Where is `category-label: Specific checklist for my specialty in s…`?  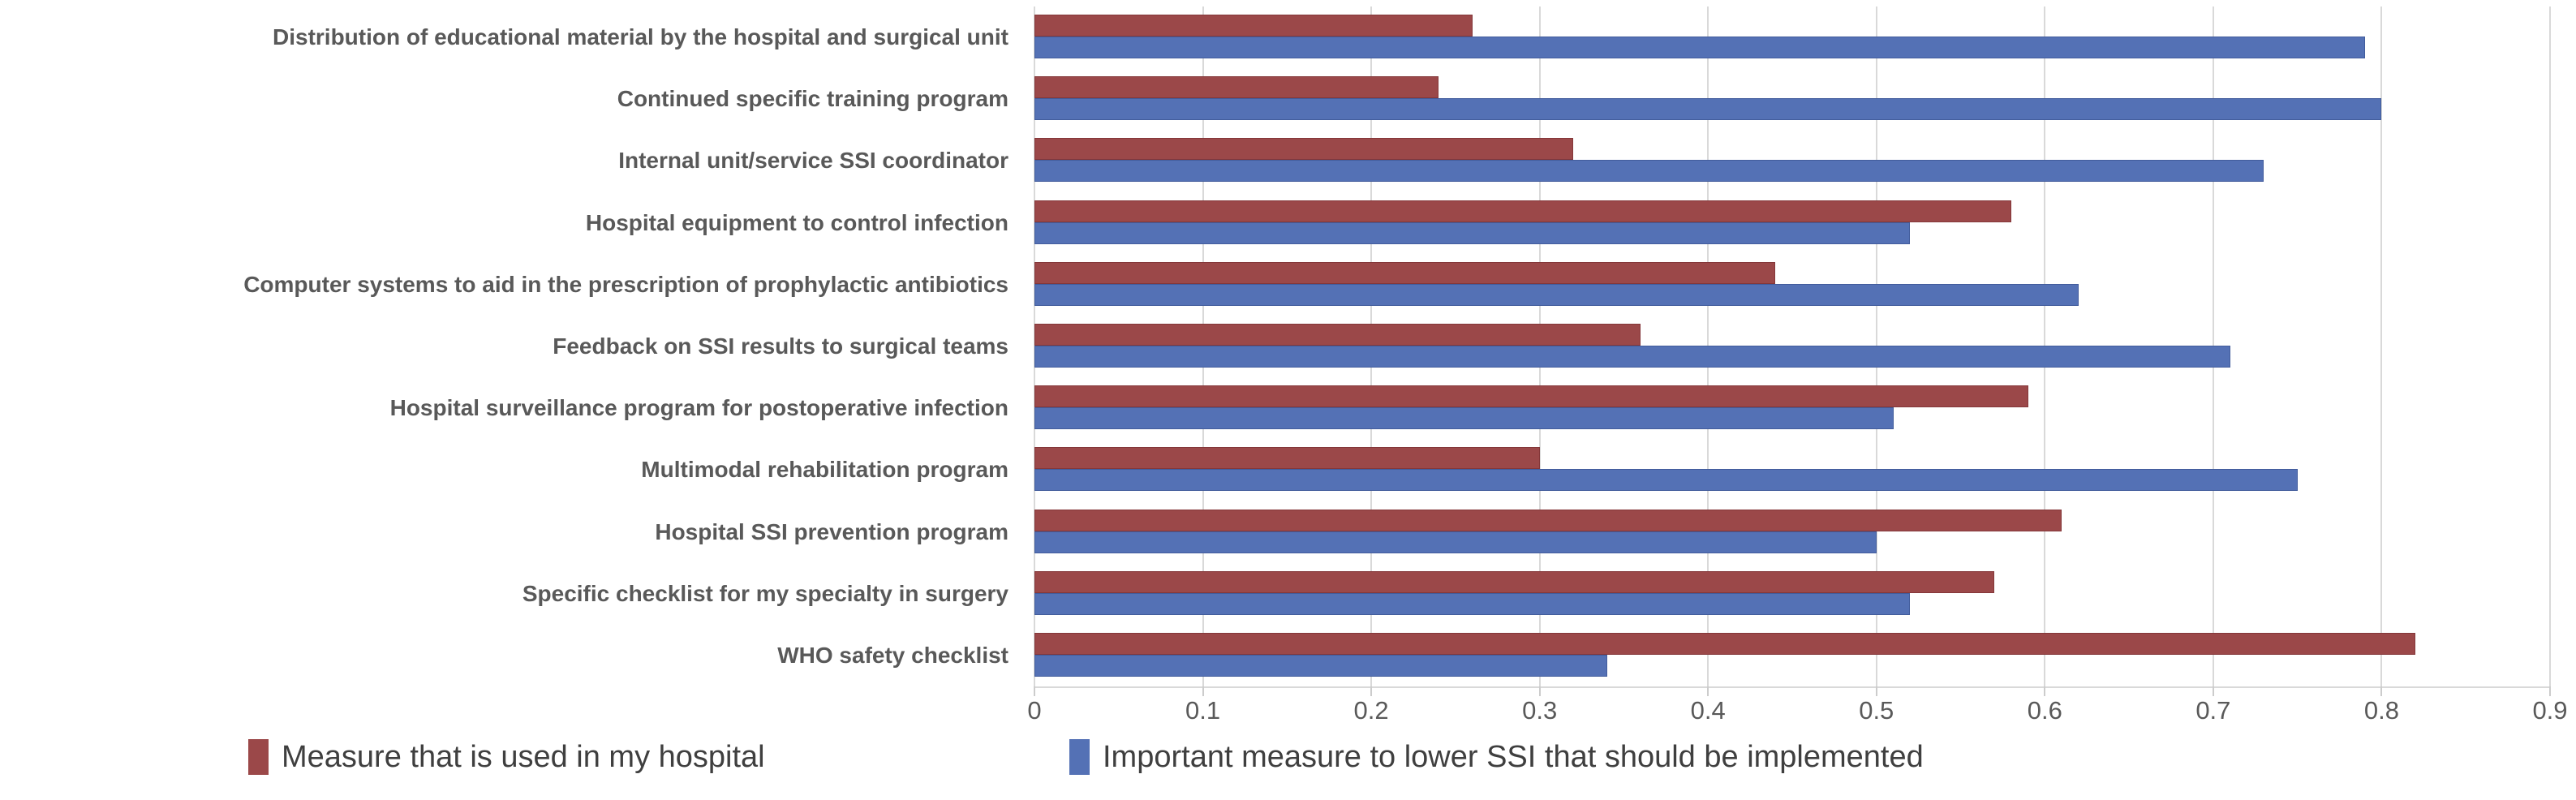
category-label: Specific checklist for my specialty in s… is located at coordinates (765, 593).